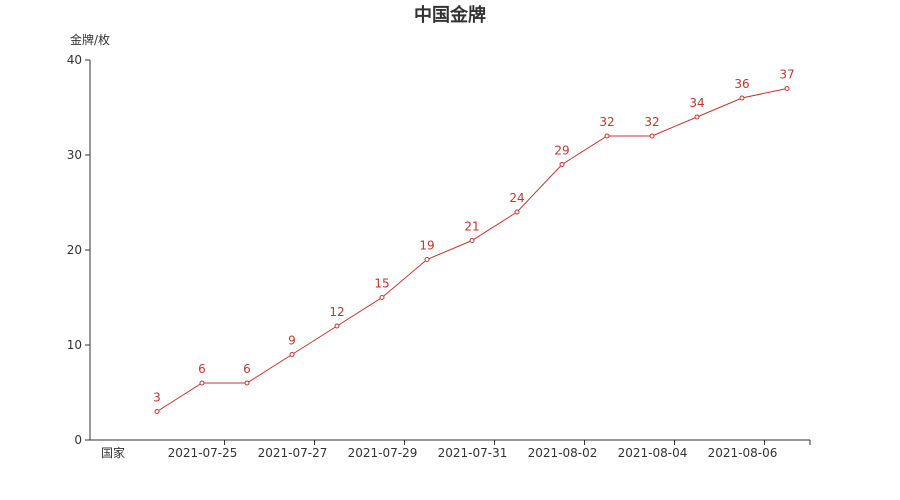 Image resolution: width=900 pixels, height=500 pixels. Describe the element at coordinates (786, 75) in the screenshot. I see `data-label: 37` at that location.